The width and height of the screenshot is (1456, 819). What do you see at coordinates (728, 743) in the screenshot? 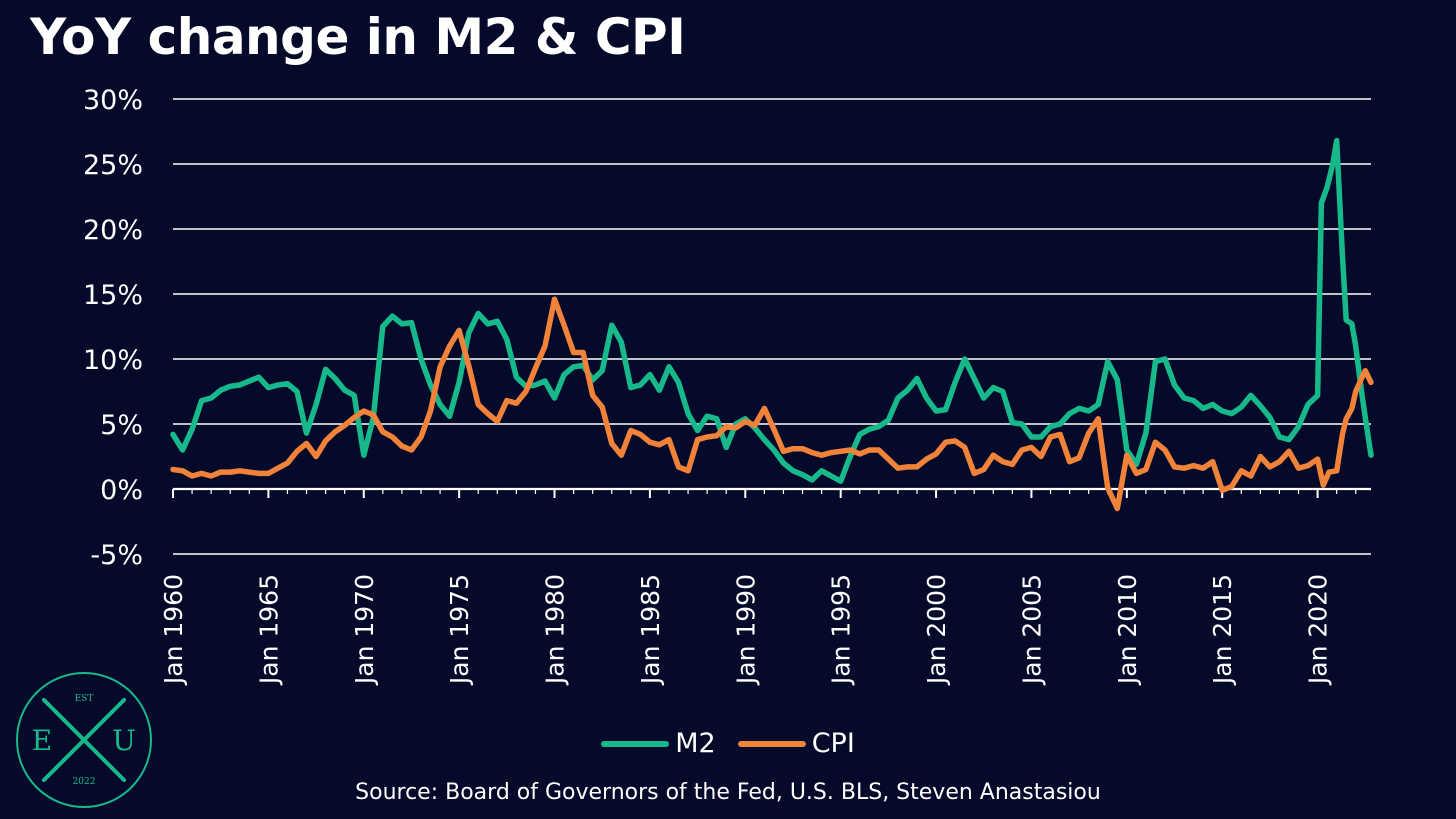
I see `legend: M2 CPI` at bounding box center [728, 743].